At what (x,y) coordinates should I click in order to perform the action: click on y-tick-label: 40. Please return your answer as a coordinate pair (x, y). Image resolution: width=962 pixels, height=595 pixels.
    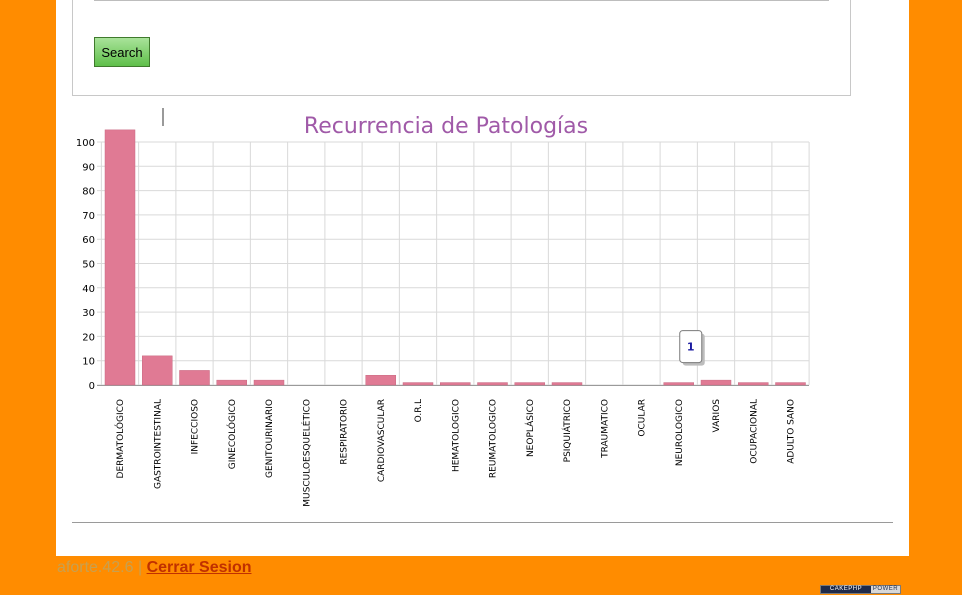
    Looking at the image, I should click on (88, 289).